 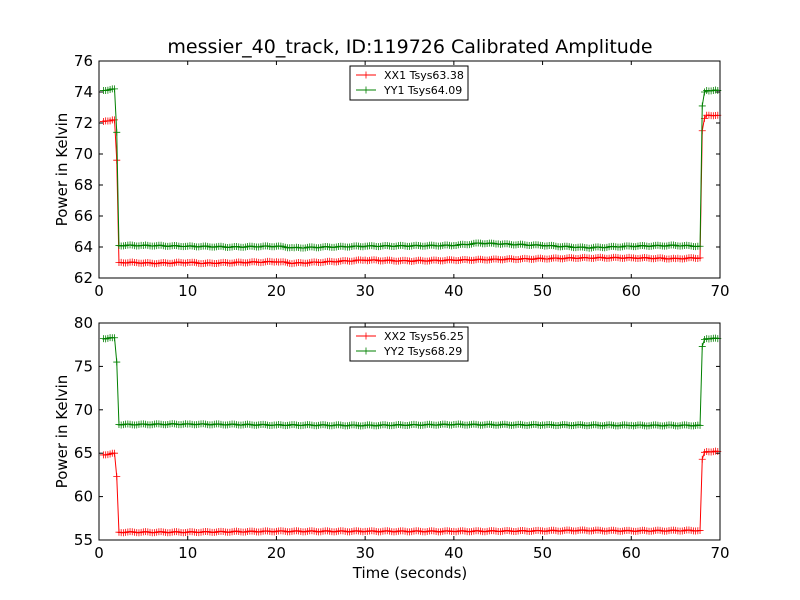 I want to click on legend-item: XX2 Tsys56.25, so click(x=410, y=336).